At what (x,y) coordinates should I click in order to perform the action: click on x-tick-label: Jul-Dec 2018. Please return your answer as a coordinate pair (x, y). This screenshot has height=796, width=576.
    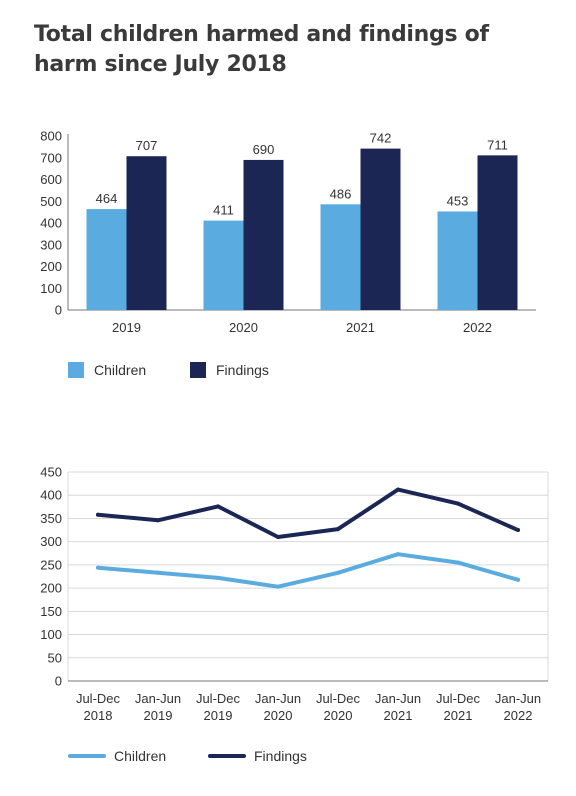
    Looking at the image, I should click on (98, 707).